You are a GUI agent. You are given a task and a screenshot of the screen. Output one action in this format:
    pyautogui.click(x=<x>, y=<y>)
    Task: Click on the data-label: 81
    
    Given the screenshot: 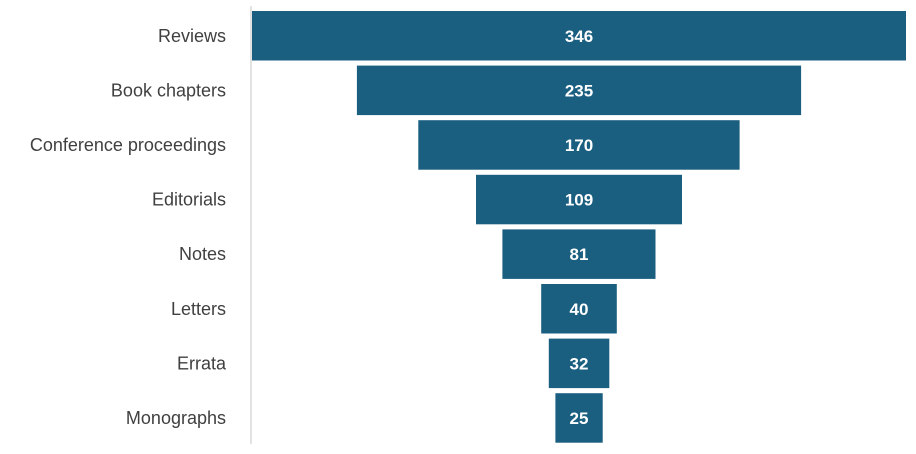 What is the action you would take?
    pyautogui.click(x=579, y=254)
    